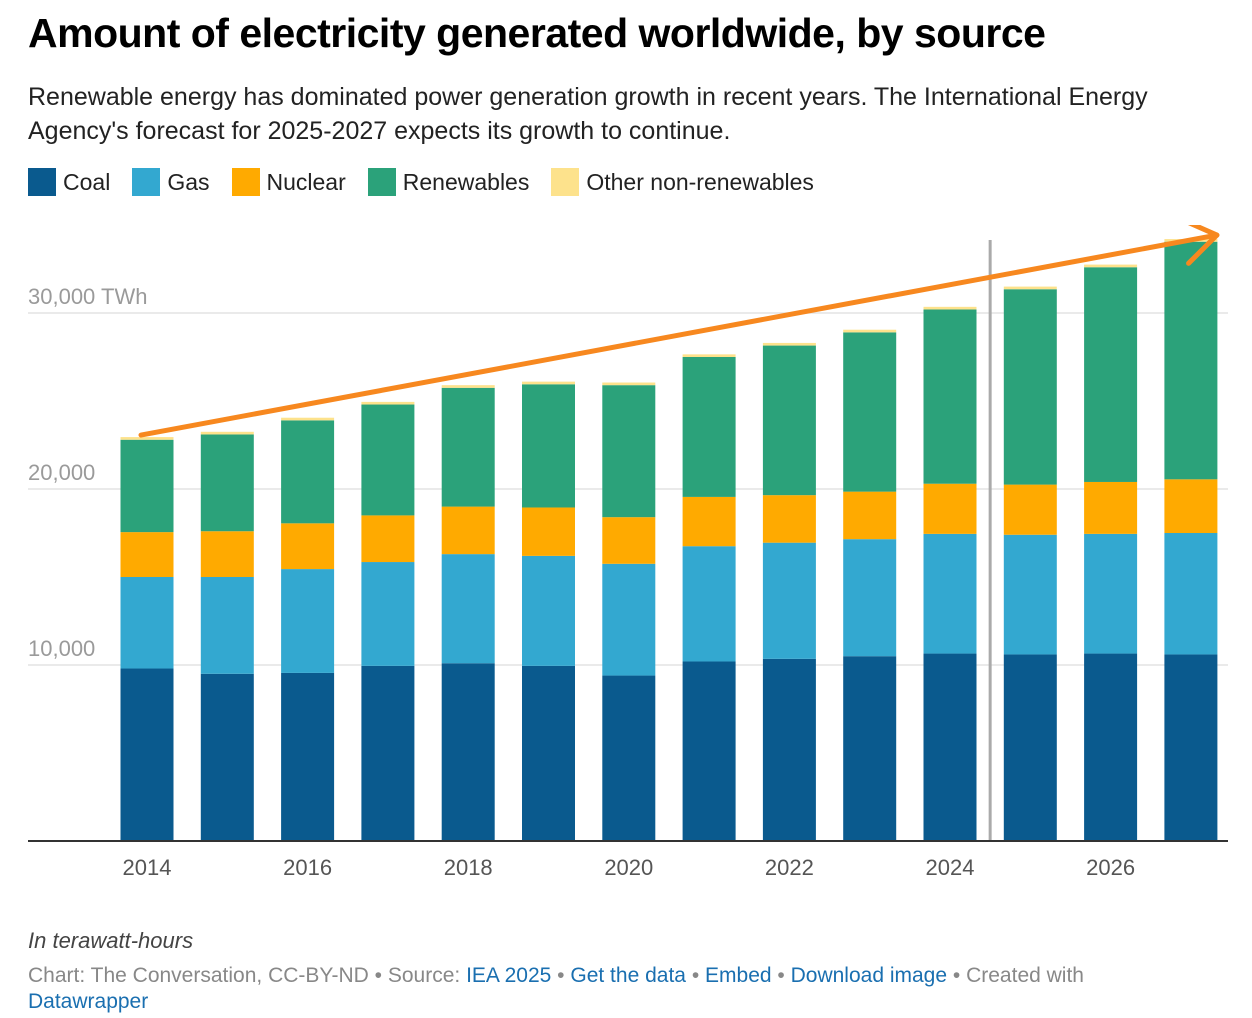 This screenshot has height=1018, width=1252. What do you see at coordinates (950, 308) in the screenshot?
I see `bar-other-non-renewables-2024` at bounding box center [950, 308].